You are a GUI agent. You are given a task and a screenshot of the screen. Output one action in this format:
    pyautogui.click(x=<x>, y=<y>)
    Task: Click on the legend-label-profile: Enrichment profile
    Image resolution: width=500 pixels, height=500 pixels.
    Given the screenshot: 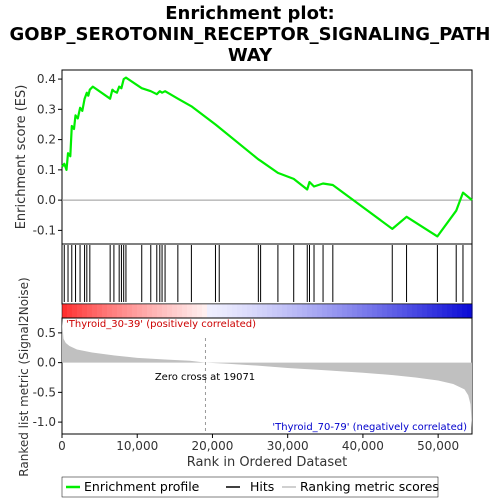 What is the action you would take?
    pyautogui.click(x=142, y=486)
    